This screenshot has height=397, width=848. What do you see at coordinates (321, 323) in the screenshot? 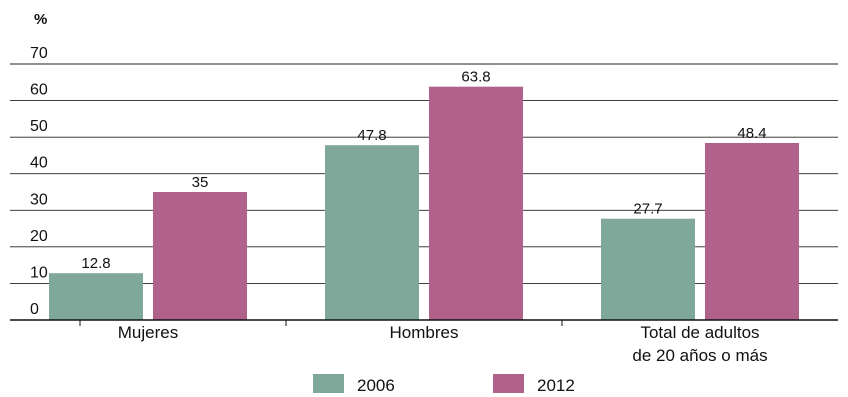
I see `x-axis-tick-marks` at bounding box center [321, 323].